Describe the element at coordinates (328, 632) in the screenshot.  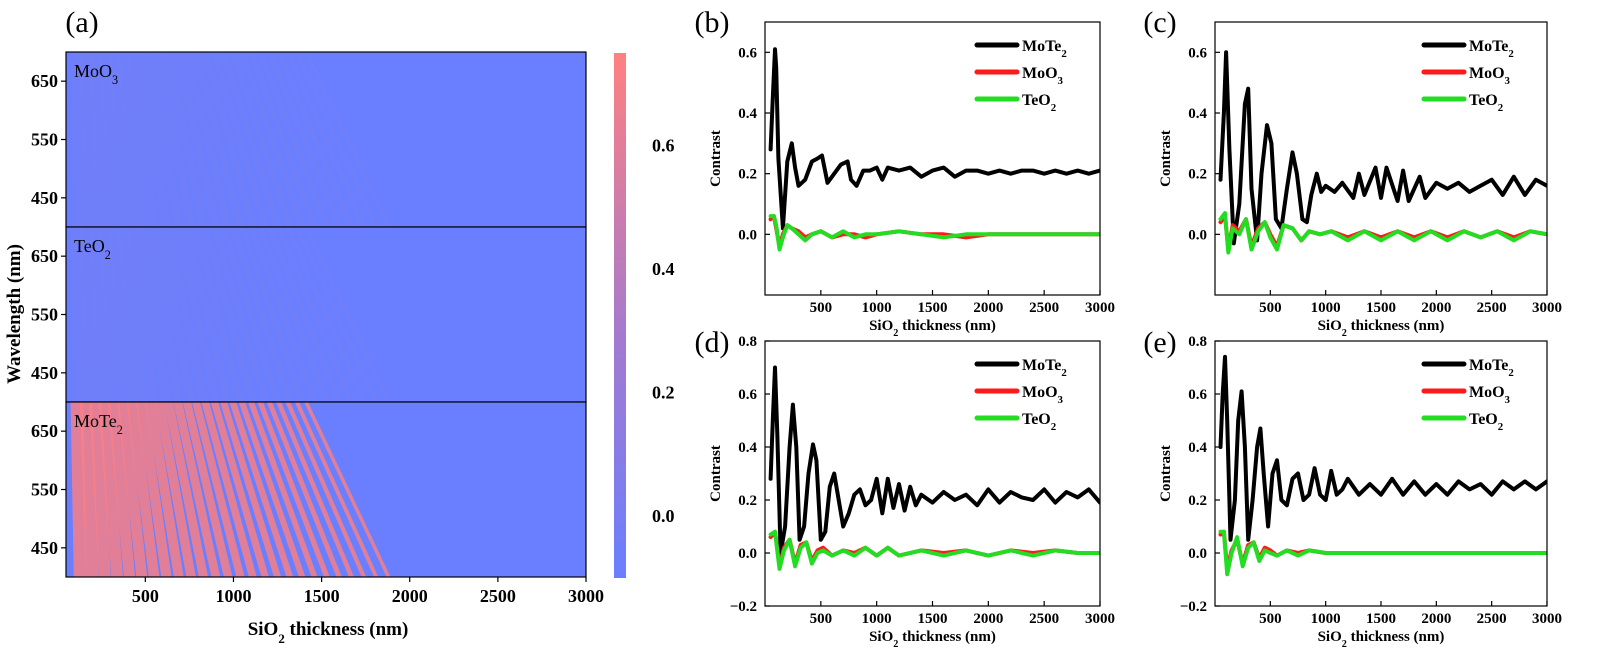
I see `x-axis-label-a: SiO2 thickness (nm)` at that location.